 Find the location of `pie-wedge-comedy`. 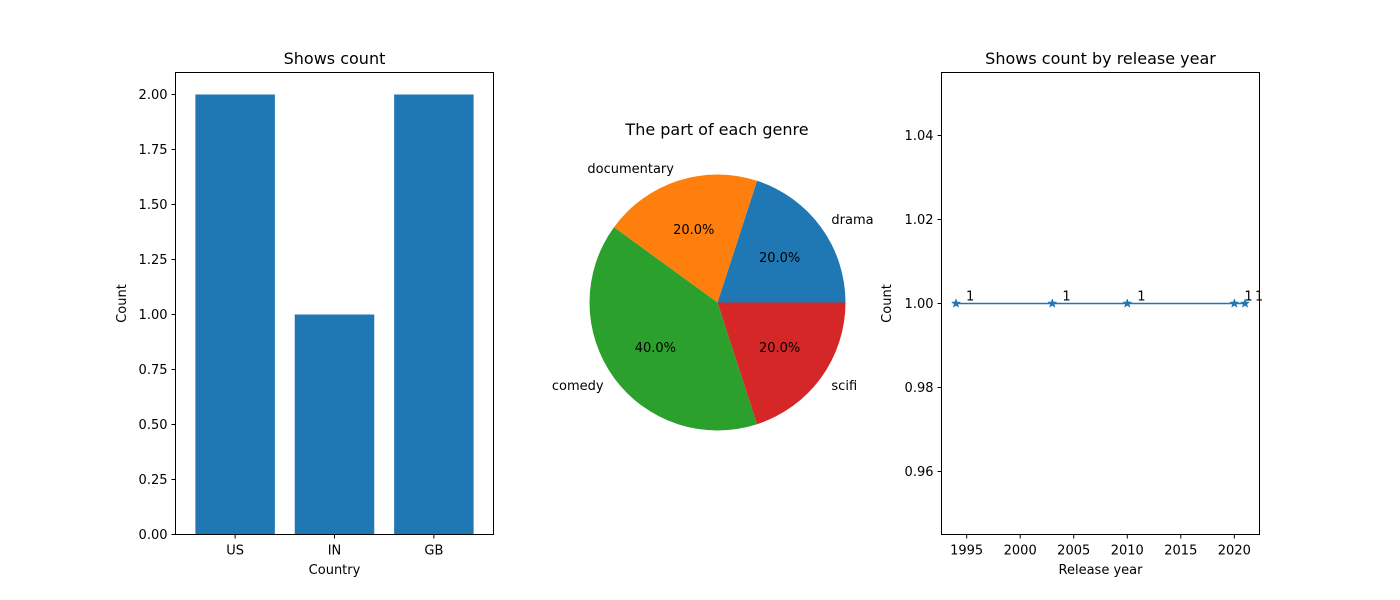

pie-wedge-comedy is located at coordinates (673, 329).